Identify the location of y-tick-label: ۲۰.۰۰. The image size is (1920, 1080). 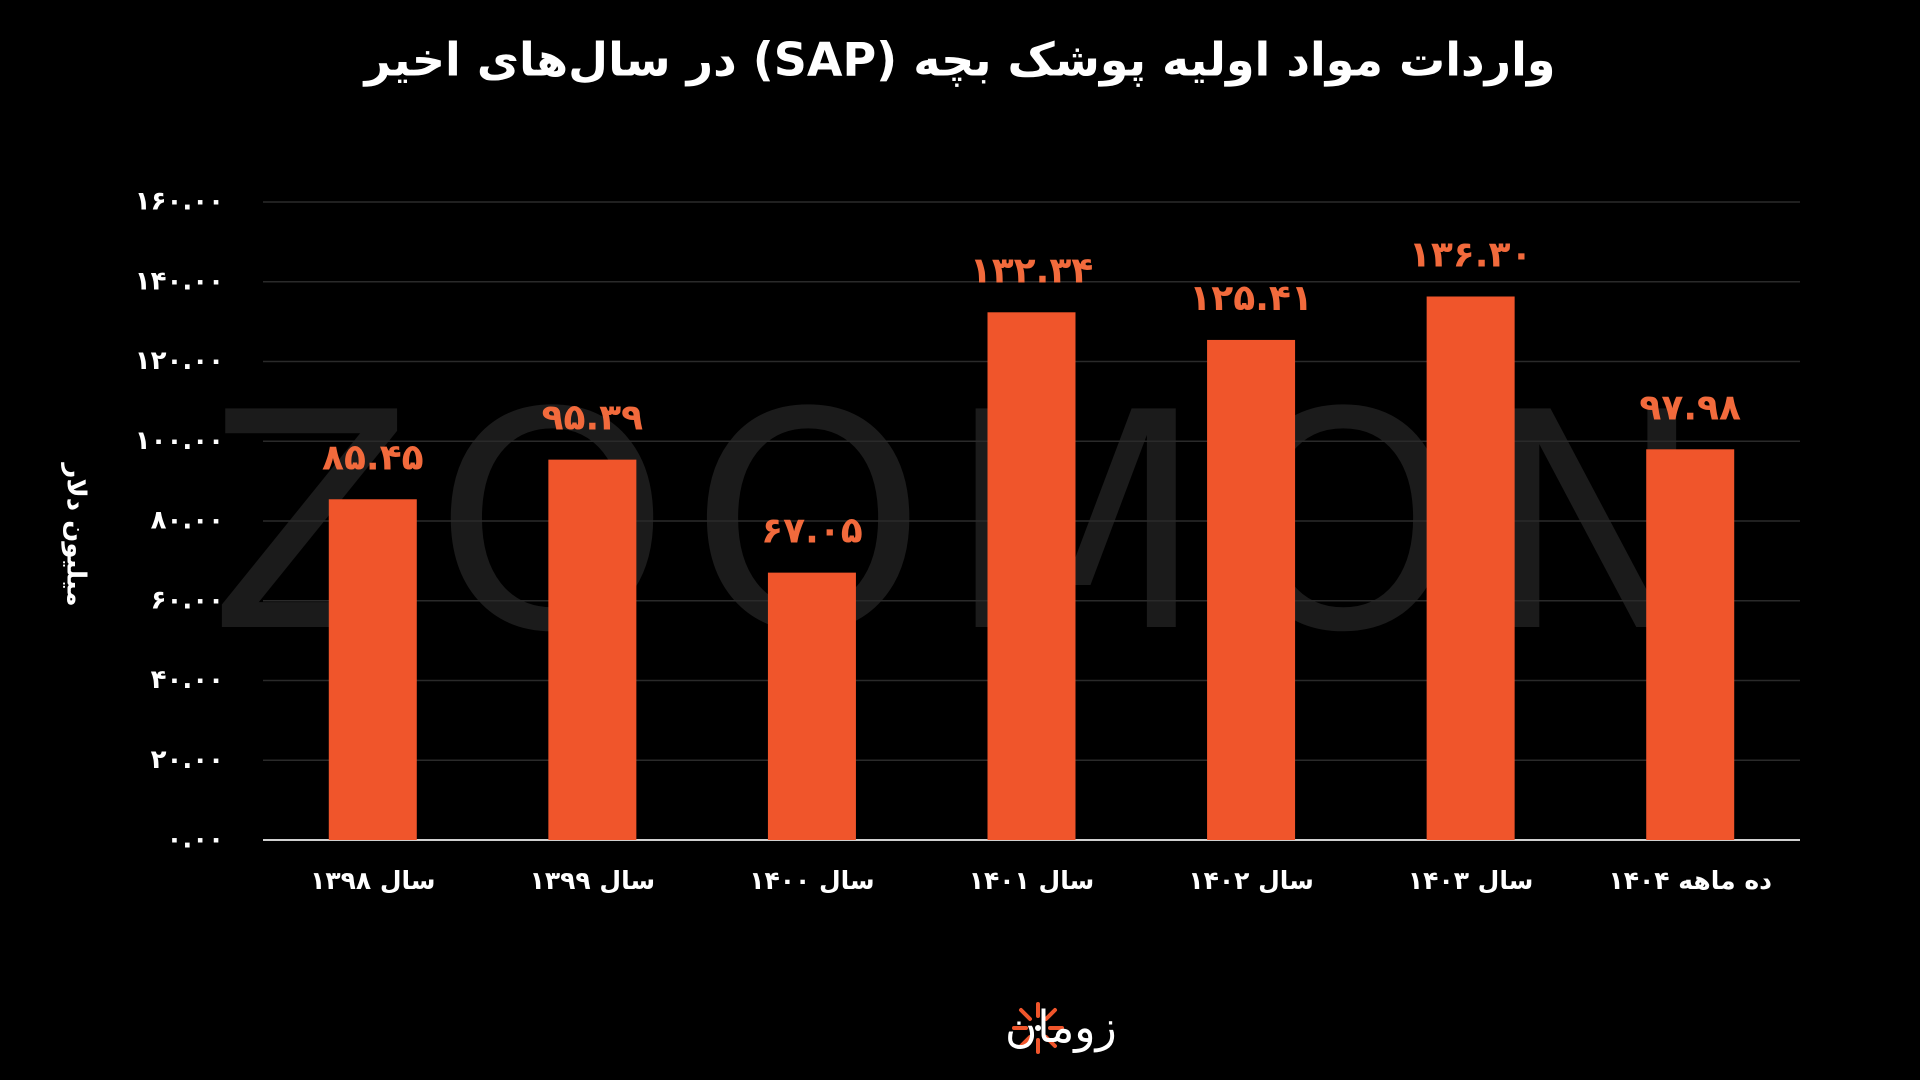
(187, 760).